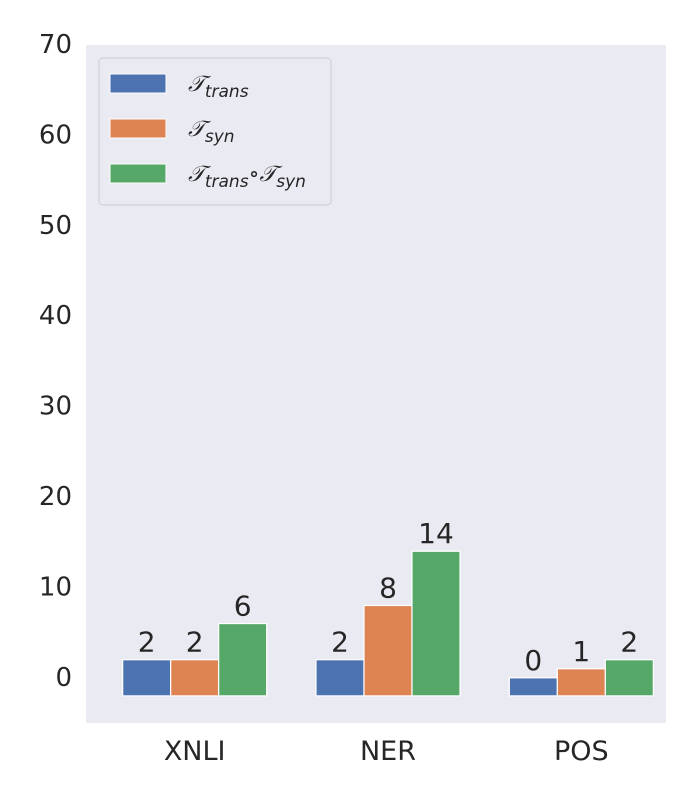  I want to click on x-axis-ticks: XNLI NER POS, so click(386, 751).